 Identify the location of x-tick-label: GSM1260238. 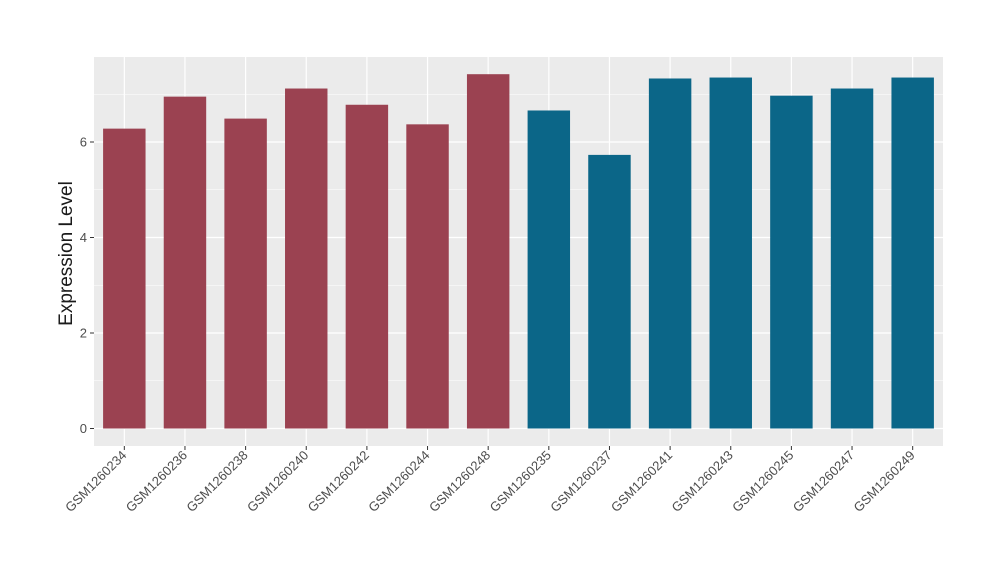
(216, 481).